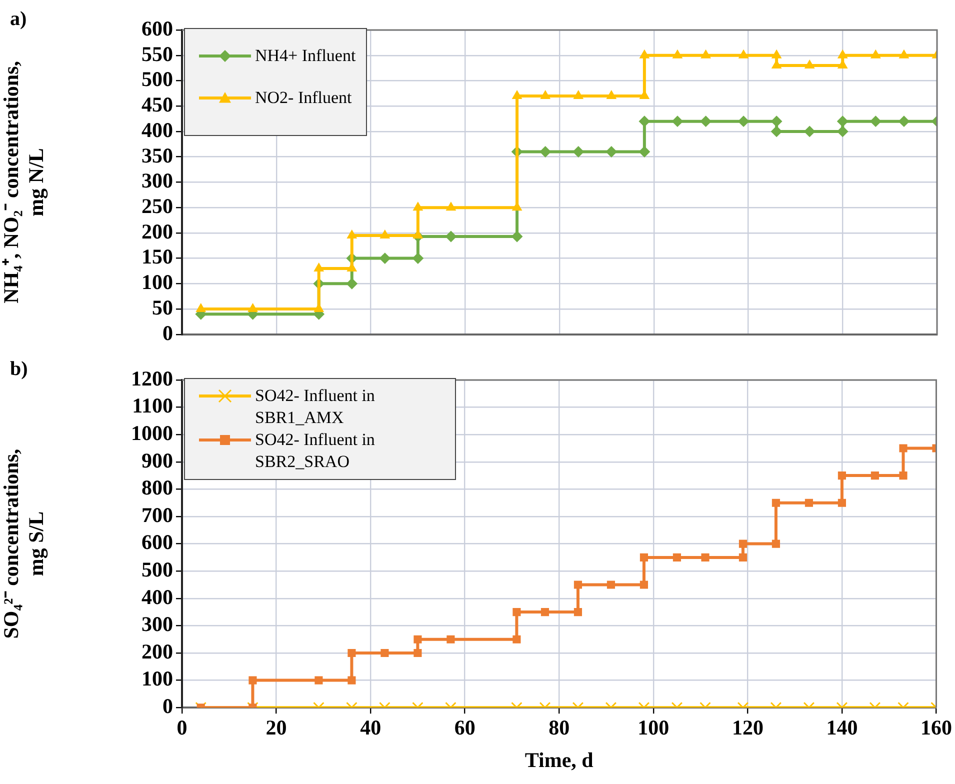  Describe the element at coordinates (157, 54) in the screenshot. I see `y-tick-label: 550` at that location.